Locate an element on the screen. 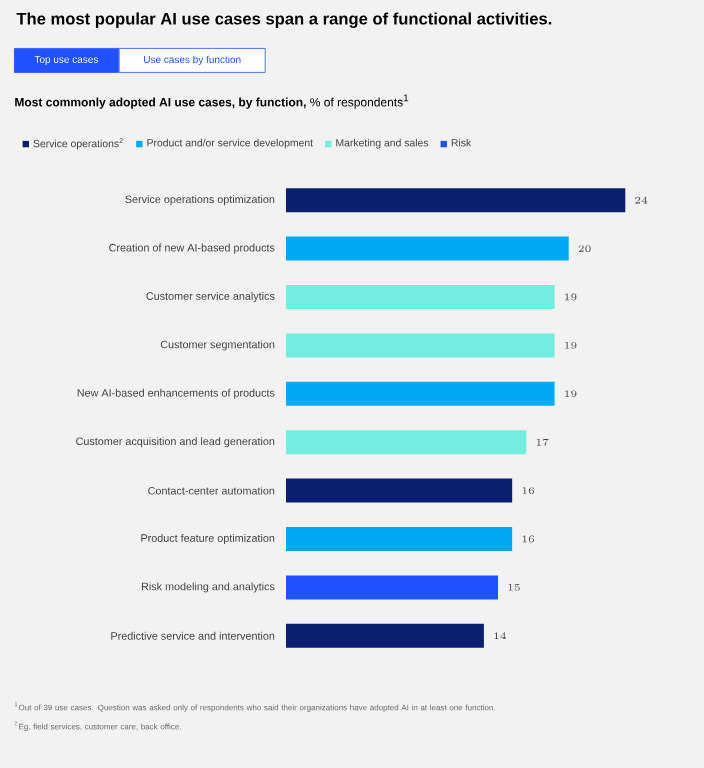 This screenshot has height=768, width=704. chart-title: The most popular AI use cases span a range of functional activities. is located at coordinates (284, 20).